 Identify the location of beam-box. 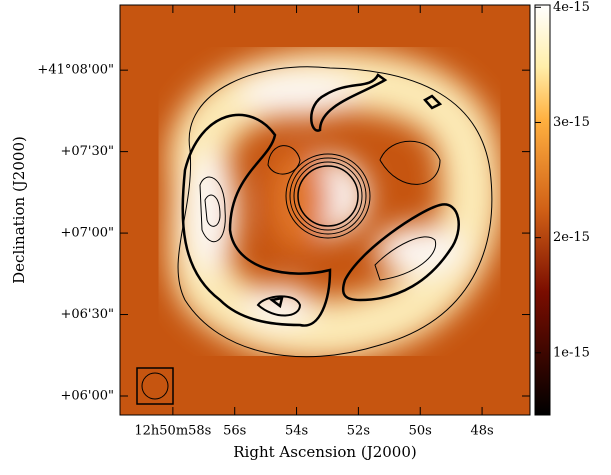
(155, 386).